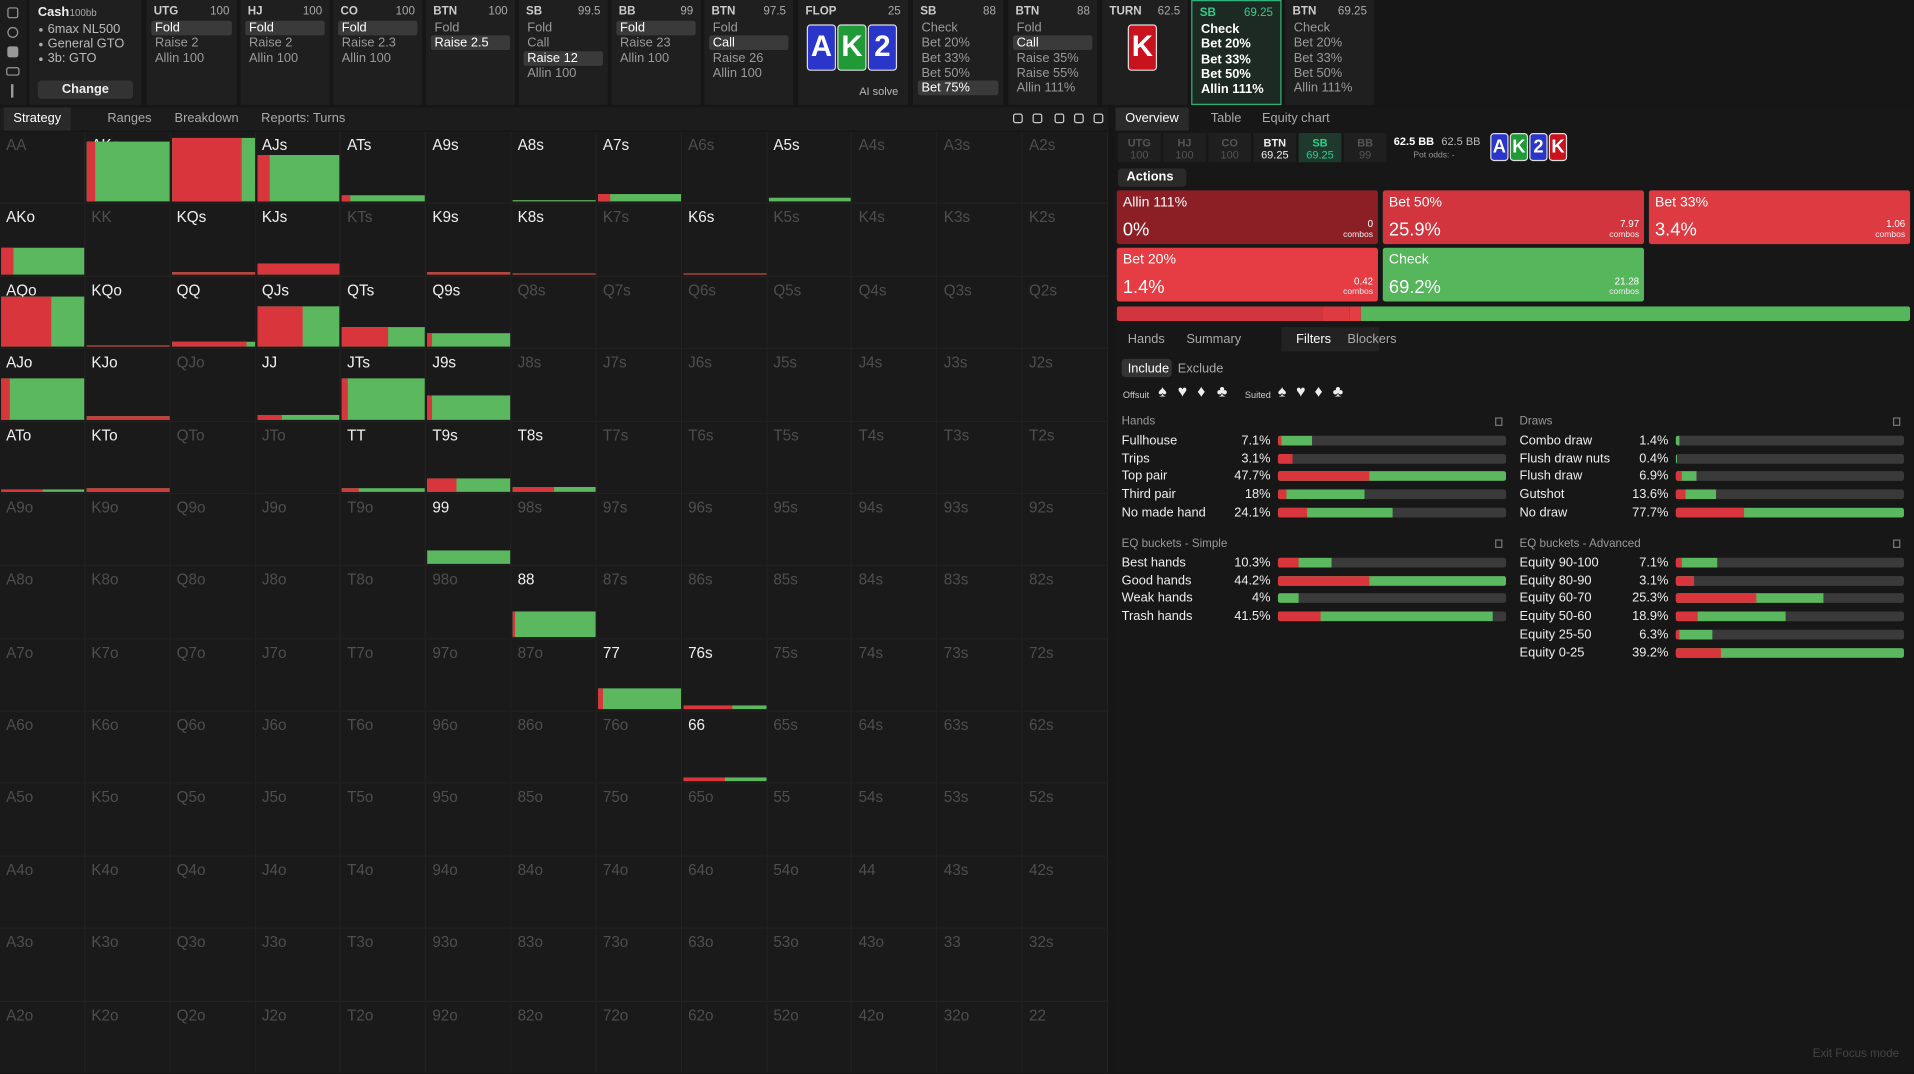  What do you see at coordinates (298, 240) in the screenshot?
I see `hand-cell: KJs` at bounding box center [298, 240].